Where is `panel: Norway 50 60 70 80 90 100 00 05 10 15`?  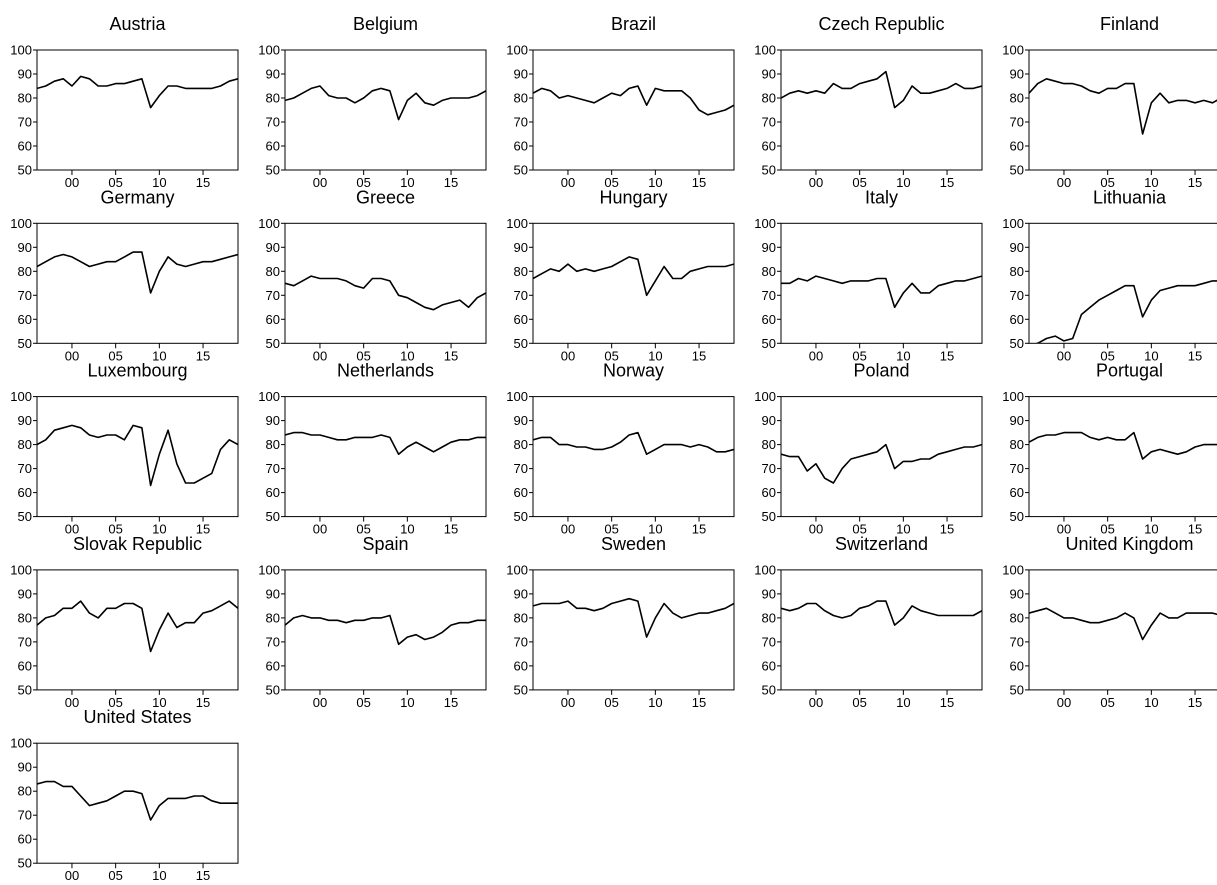 panel: Norway 50 60 70 80 90 100 00 05 10 15 is located at coordinates (620, 449).